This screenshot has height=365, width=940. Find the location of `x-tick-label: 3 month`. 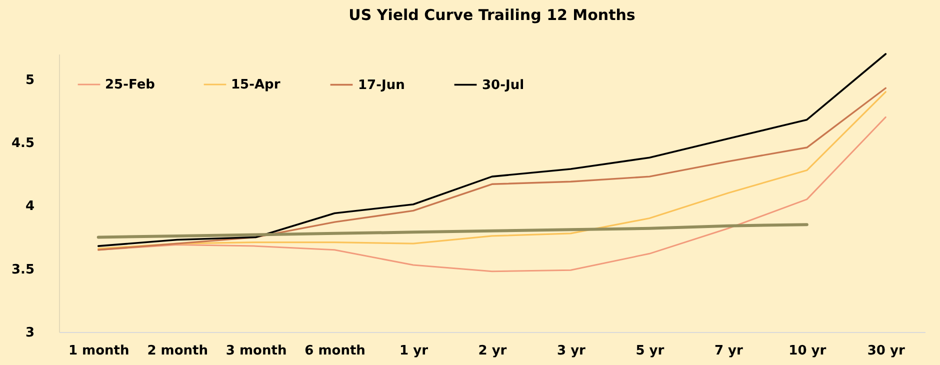

x-tick-label: 3 month is located at coordinates (256, 351).